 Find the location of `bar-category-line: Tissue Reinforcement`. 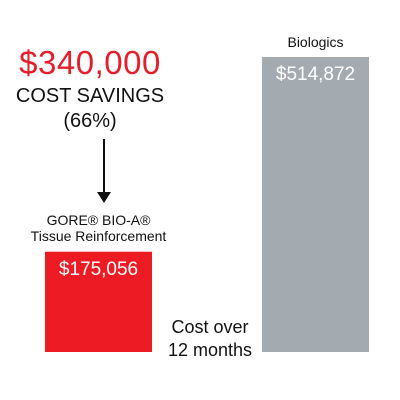

bar-category-line: Tissue Reinforcement is located at coordinates (98, 236).